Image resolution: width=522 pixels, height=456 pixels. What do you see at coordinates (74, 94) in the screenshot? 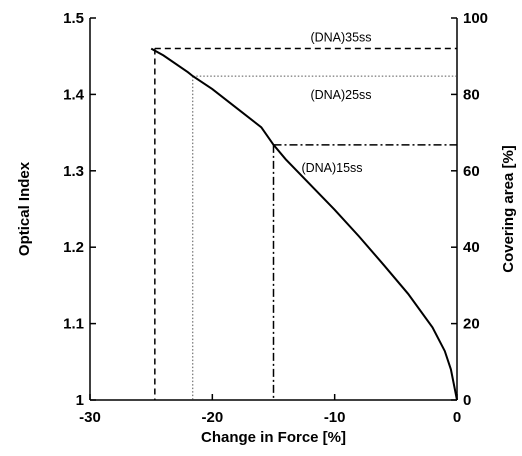
I see `y-tick-label: 1.4` at bounding box center [74, 94].